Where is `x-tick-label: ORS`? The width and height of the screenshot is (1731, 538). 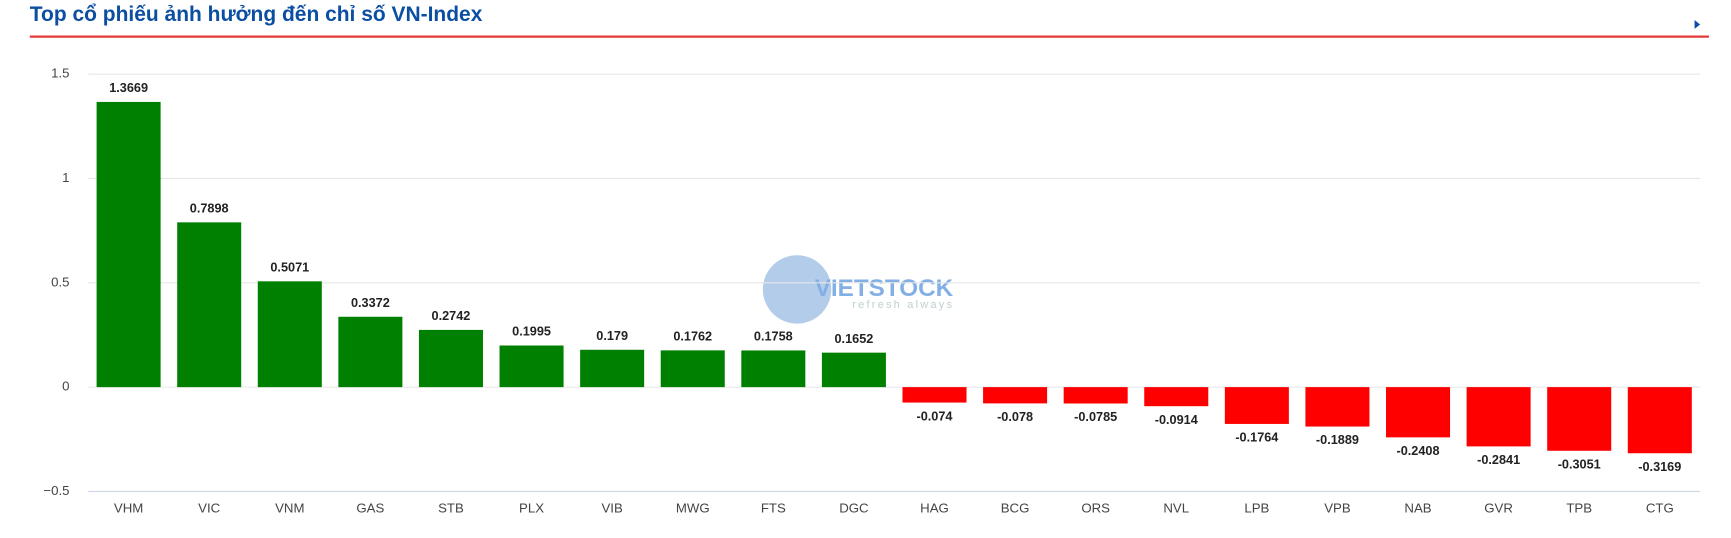
x-tick-label: ORS is located at coordinates (1095, 508).